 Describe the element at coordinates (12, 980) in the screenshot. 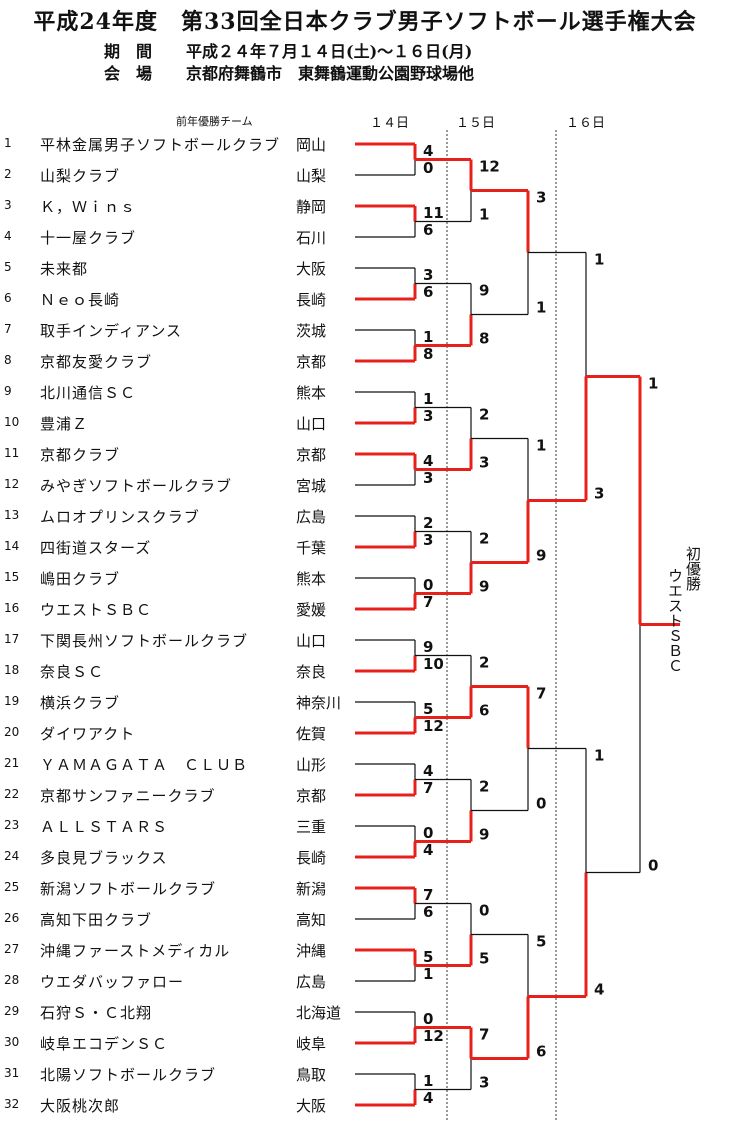

I see `team-number: 28` at that location.